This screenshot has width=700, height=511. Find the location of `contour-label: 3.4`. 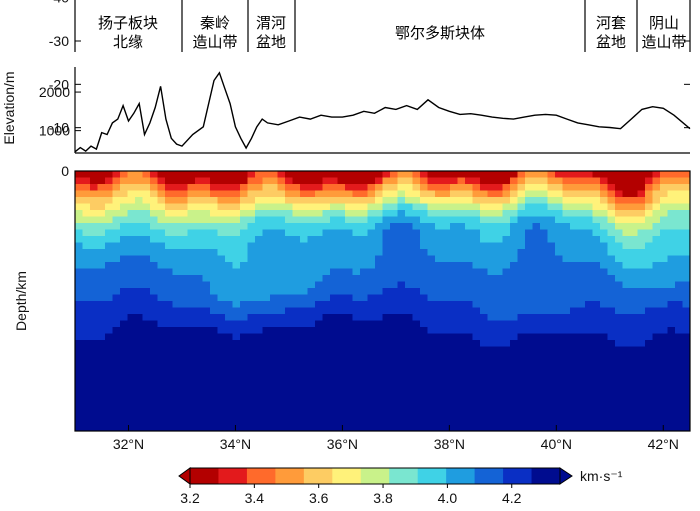

contour-label: 3.4 is located at coordinates (530, 146).